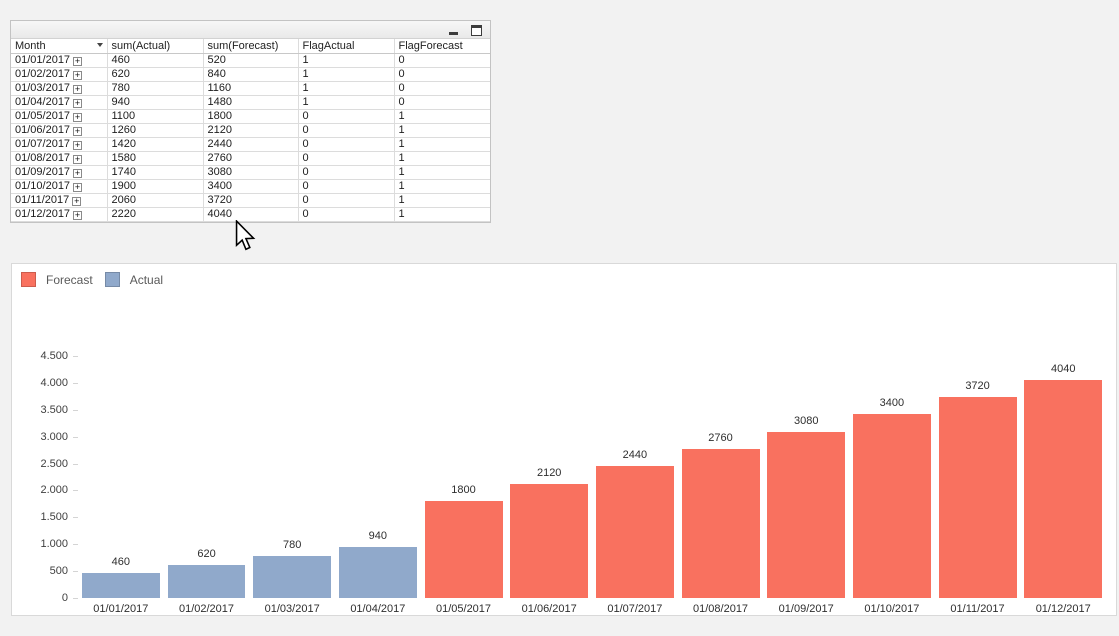 The height and width of the screenshot is (636, 1119). Describe the element at coordinates (155, 116) in the screenshot. I see `sum-actual-cell: 1100` at that location.